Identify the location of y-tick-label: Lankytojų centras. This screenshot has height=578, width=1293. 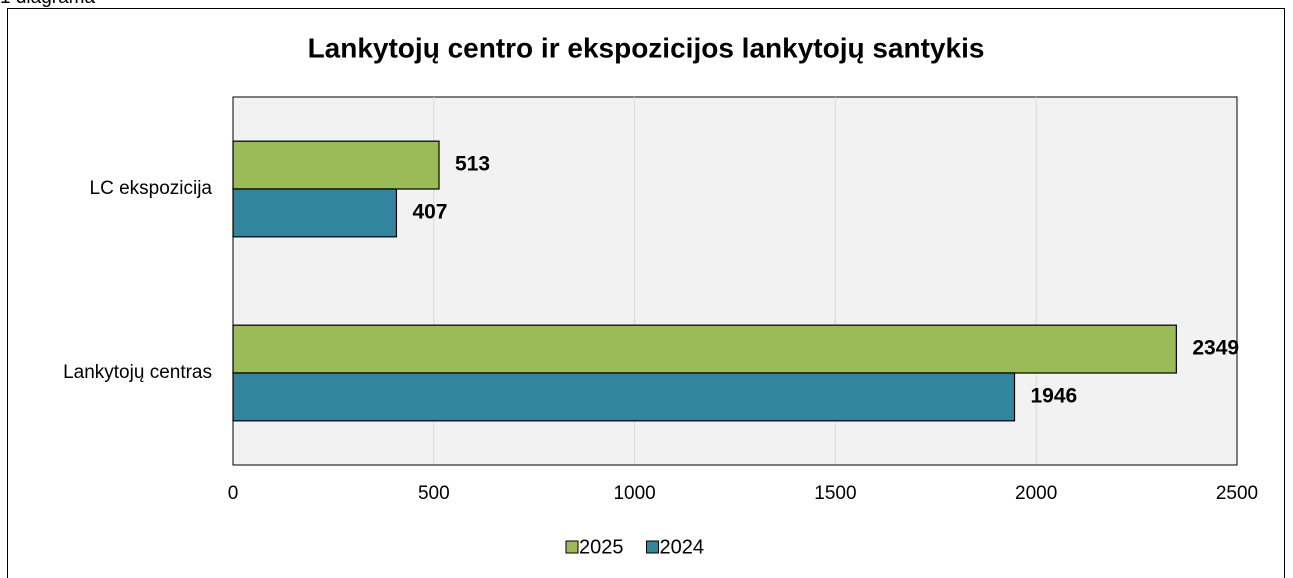
(137, 372).